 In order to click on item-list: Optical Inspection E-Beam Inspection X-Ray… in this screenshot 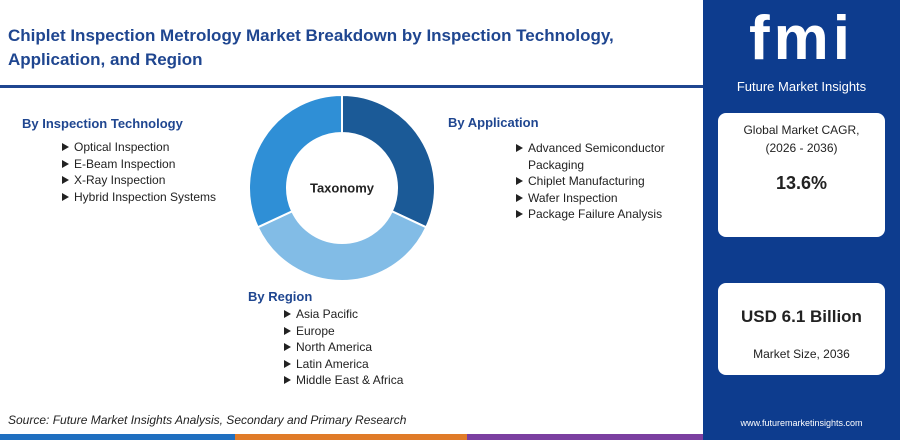, I will do `click(138, 172)`.